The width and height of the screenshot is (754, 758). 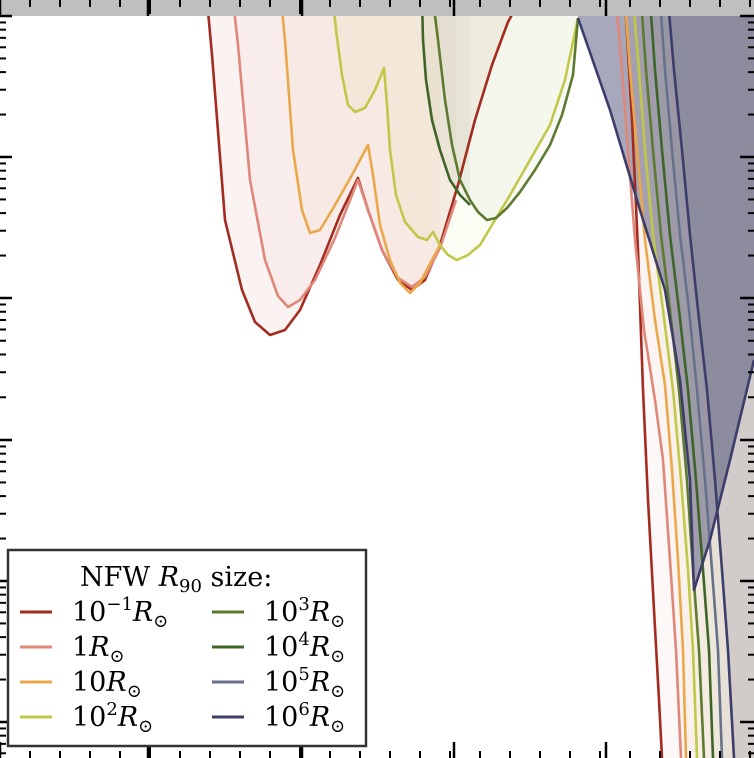 I want to click on series-3-upper-fill, so click(x=360, y=146).